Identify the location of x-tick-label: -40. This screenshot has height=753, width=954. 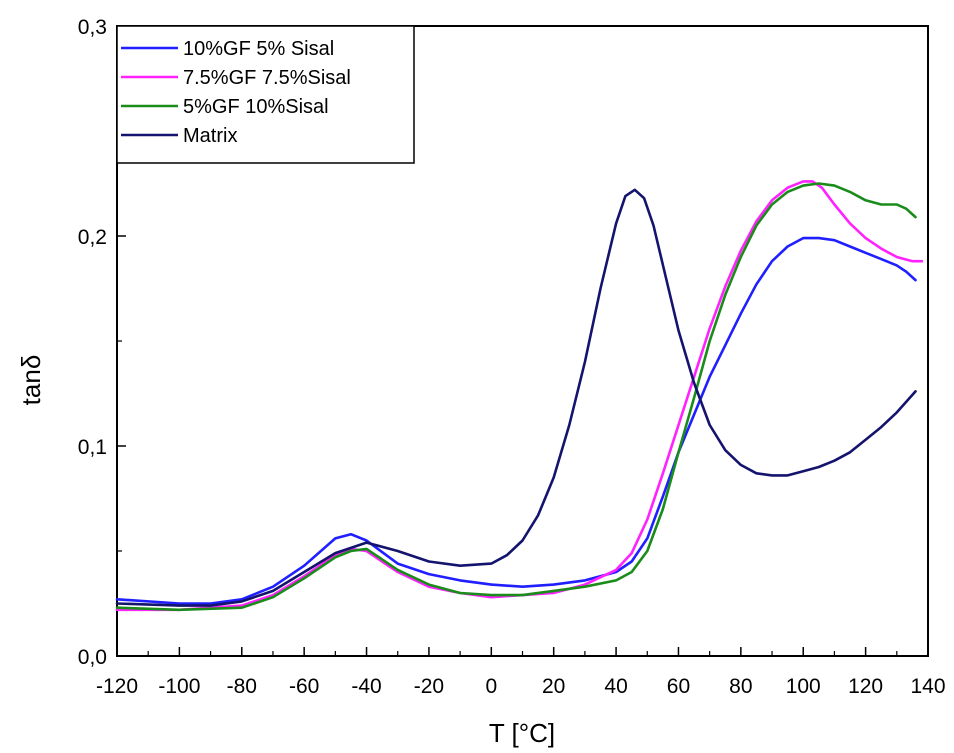
(366, 686).